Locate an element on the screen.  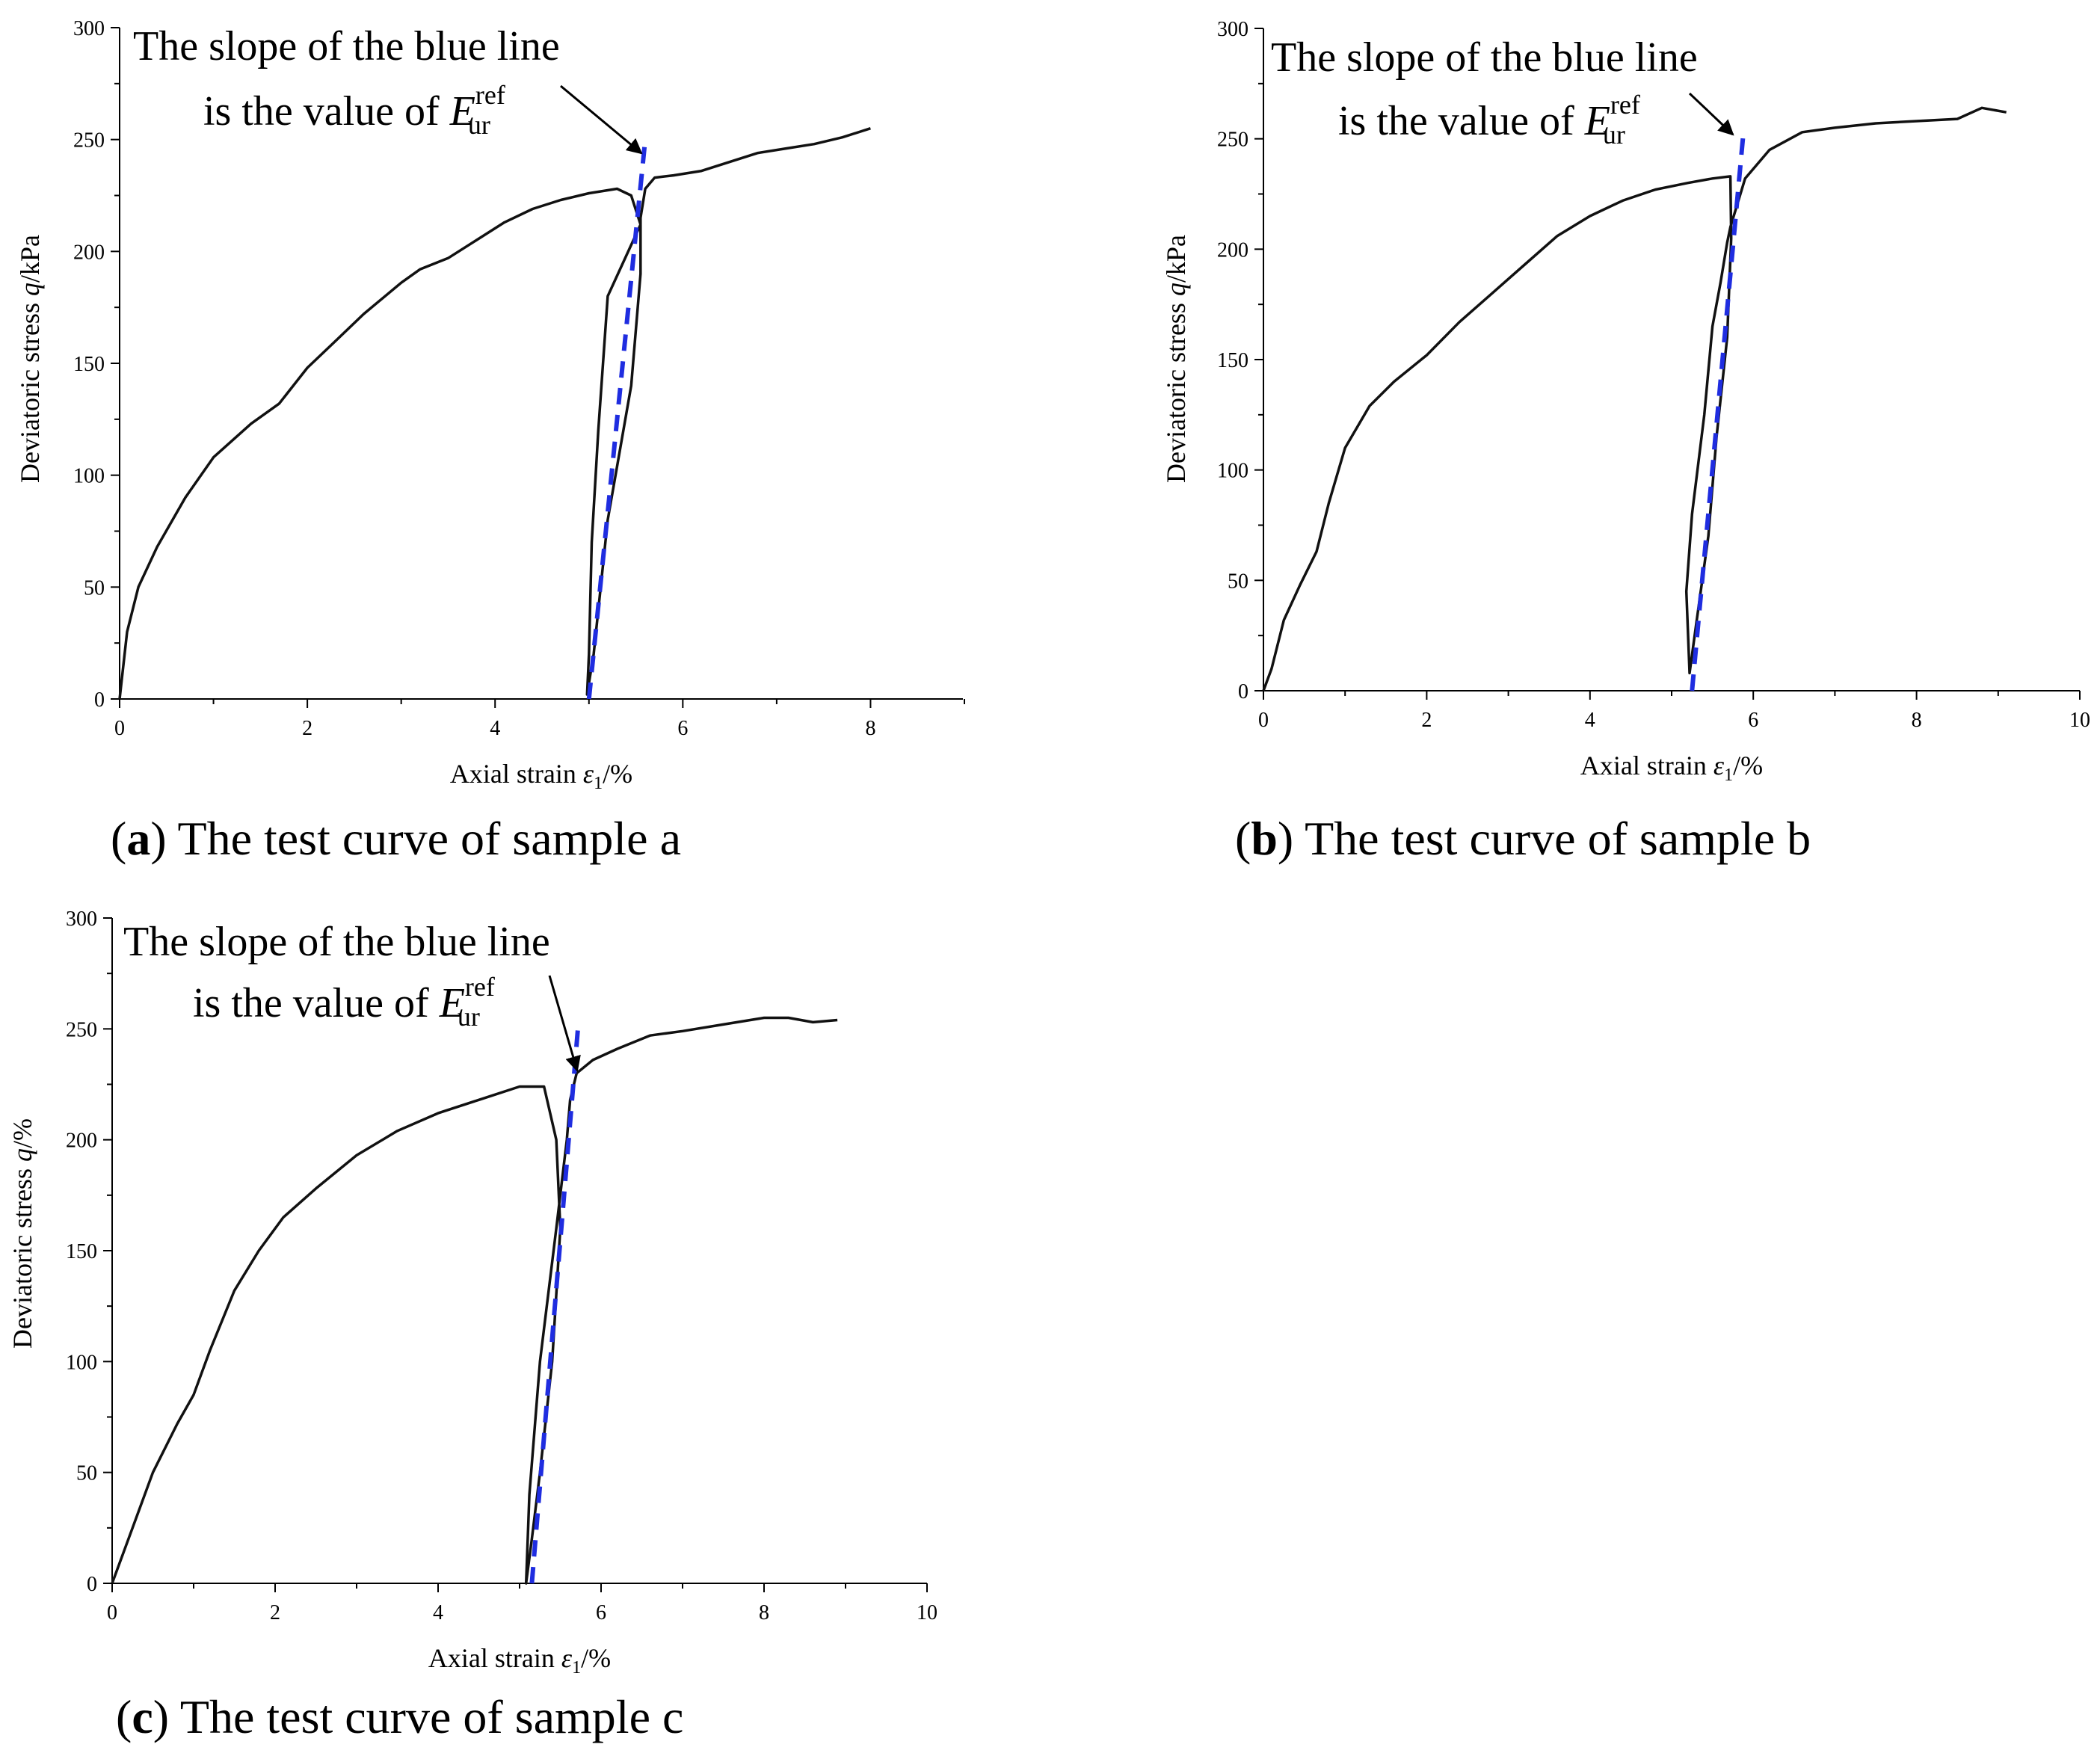
caption-a-text: The test curve of sample a is located at coordinates (429, 839).